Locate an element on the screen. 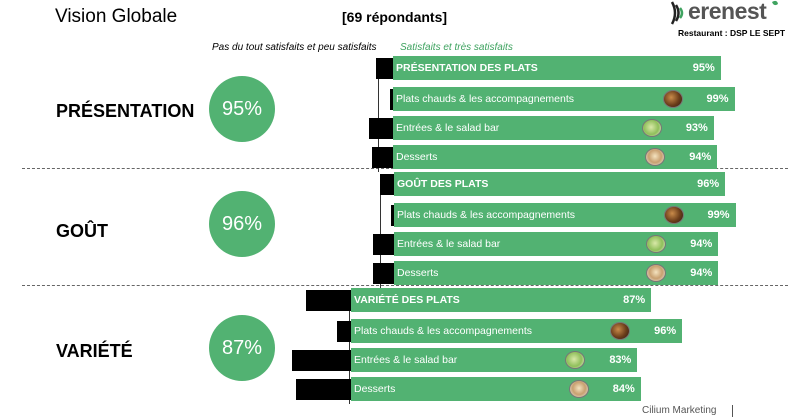  legend-negative: Pas du tout satisfaits et peu satisfaits is located at coordinates (294, 47).